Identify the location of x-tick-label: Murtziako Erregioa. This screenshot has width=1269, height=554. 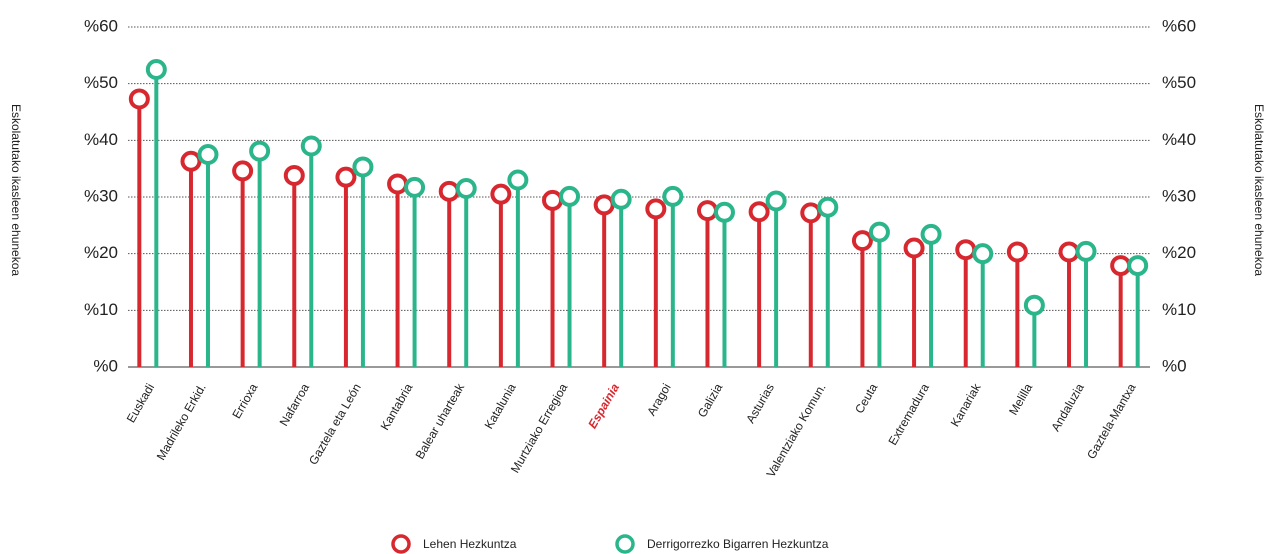
(539, 428).